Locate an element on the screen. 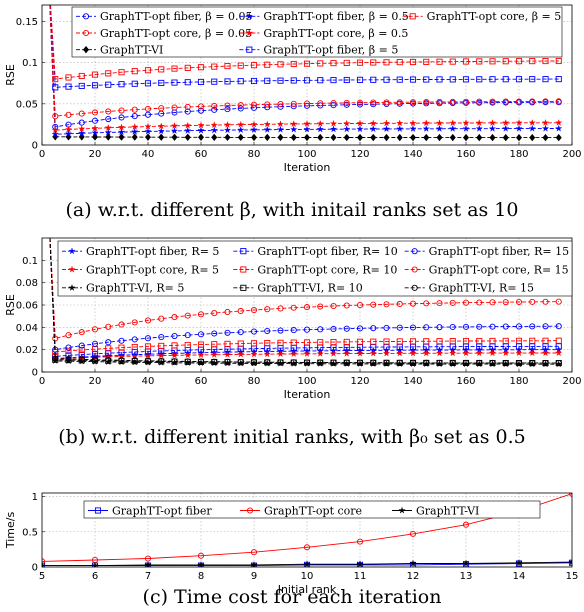  legend-item: GraphTT-VI, R= 10 is located at coordinates (298, 288).